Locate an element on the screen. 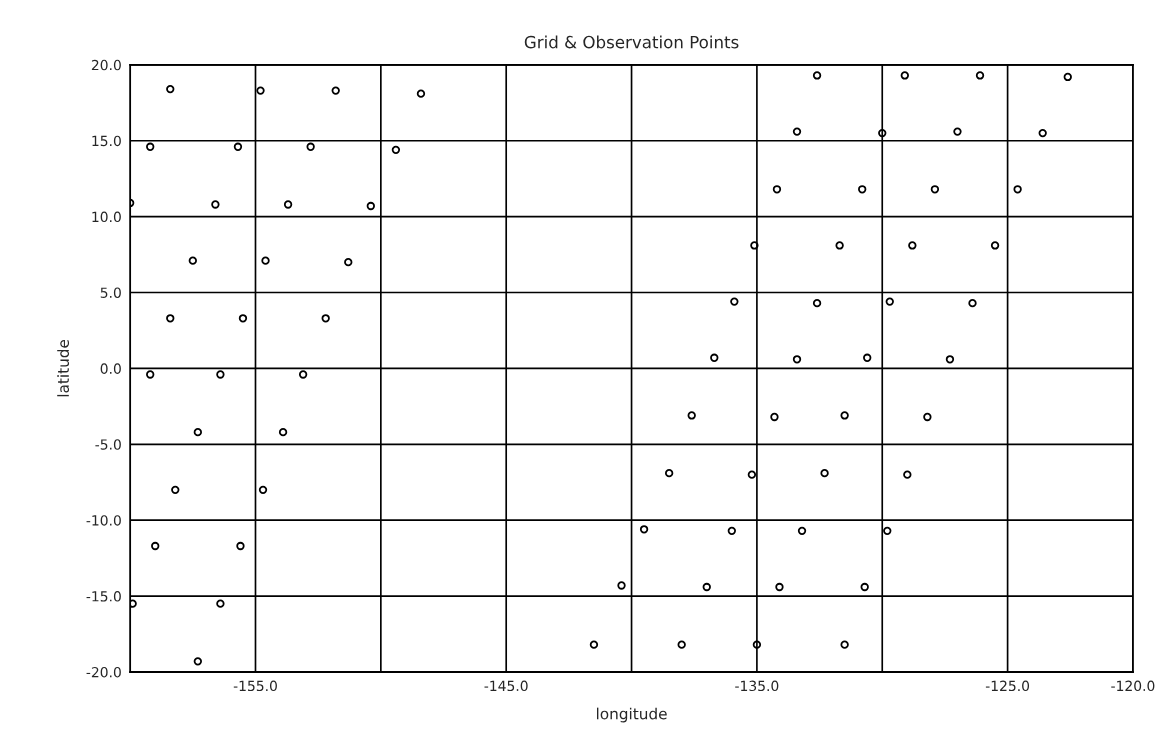 The image size is (1162, 745). x-tick-label: -120.0 is located at coordinates (1133, 686).